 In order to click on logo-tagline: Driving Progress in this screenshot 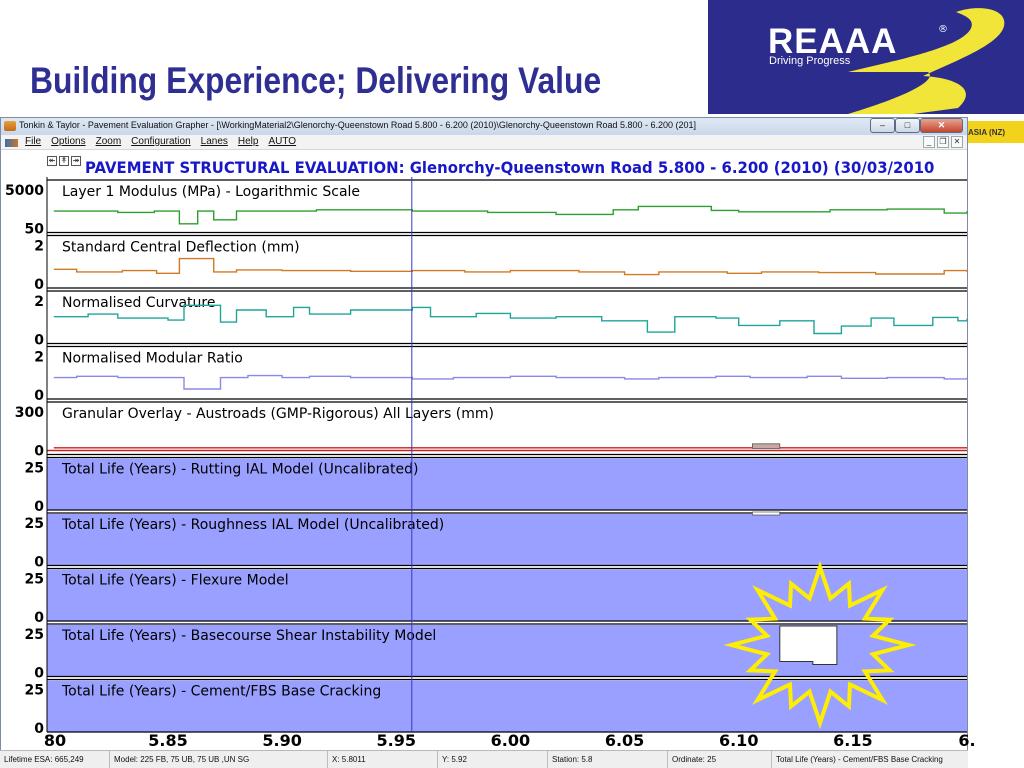, I will do `click(810, 61)`.